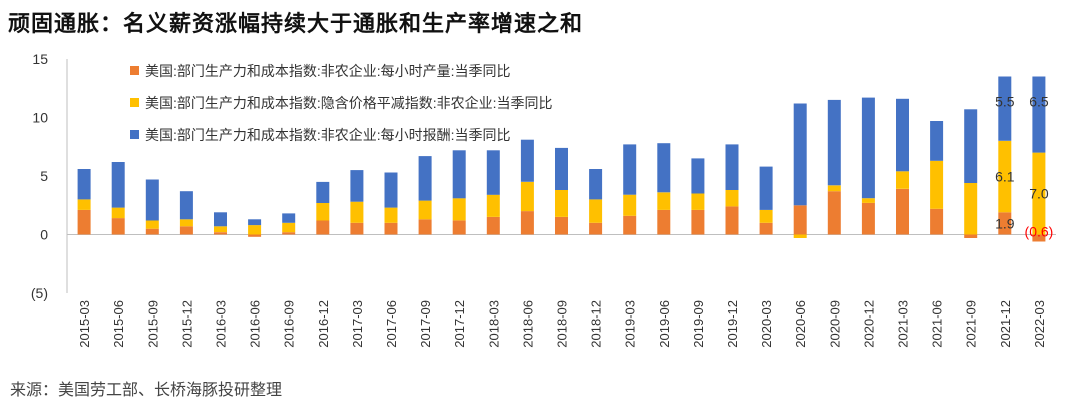 The width and height of the screenshot is (1080, 406). Describe the element at coordinates (1005, 177) in the screenshot. I see `data-label: 6.1` at that location.